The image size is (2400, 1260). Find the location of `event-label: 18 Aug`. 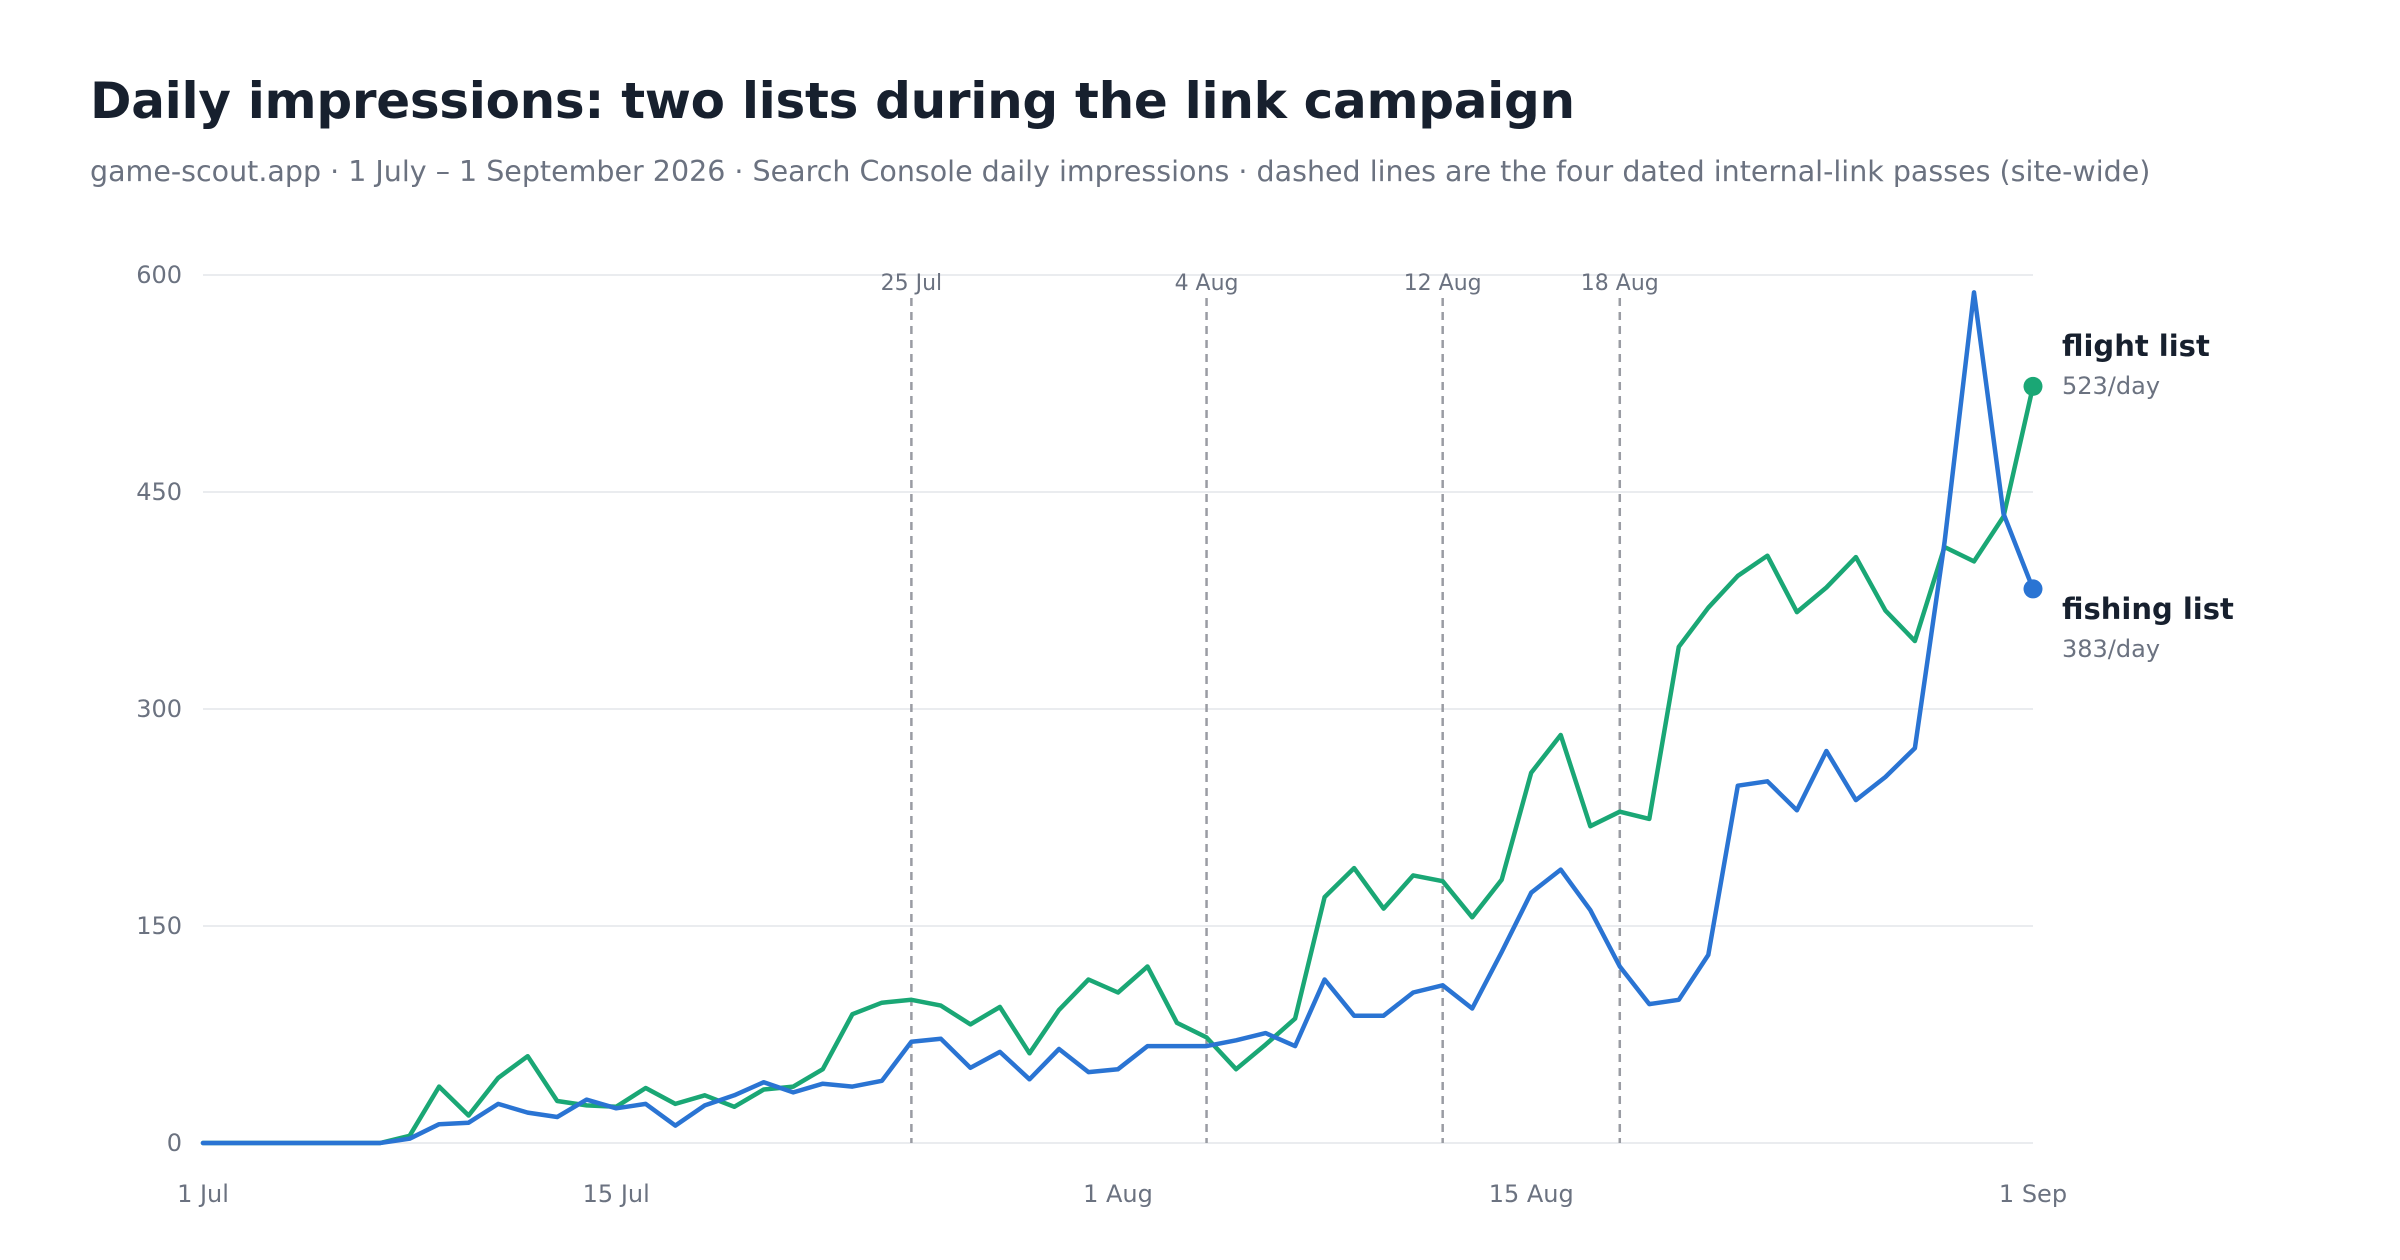

event-label: 18 Aug is located at coordinates (1620, 283).